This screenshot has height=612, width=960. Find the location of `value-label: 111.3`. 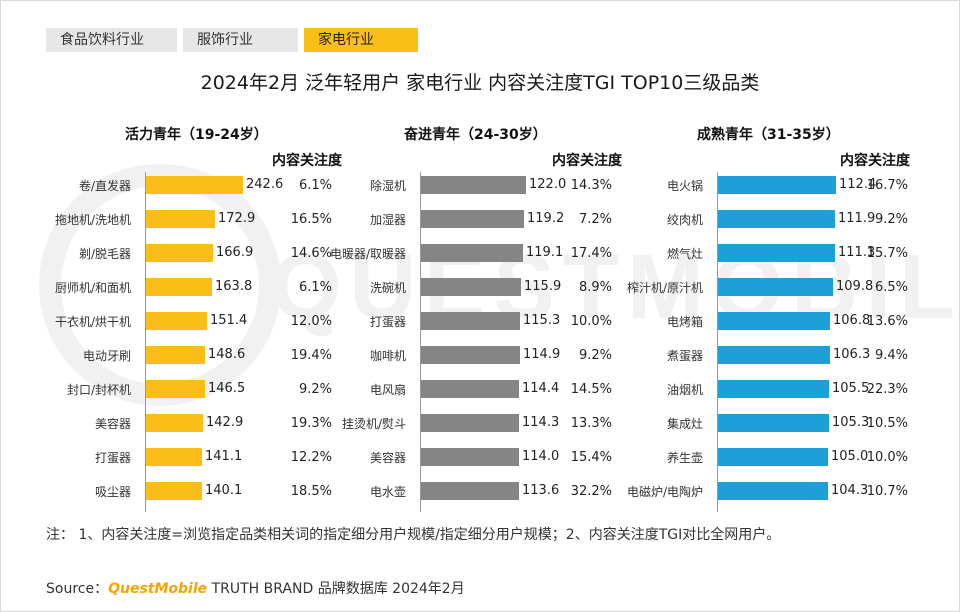

value-label: 111.3 is located at coordinates (857, 252).